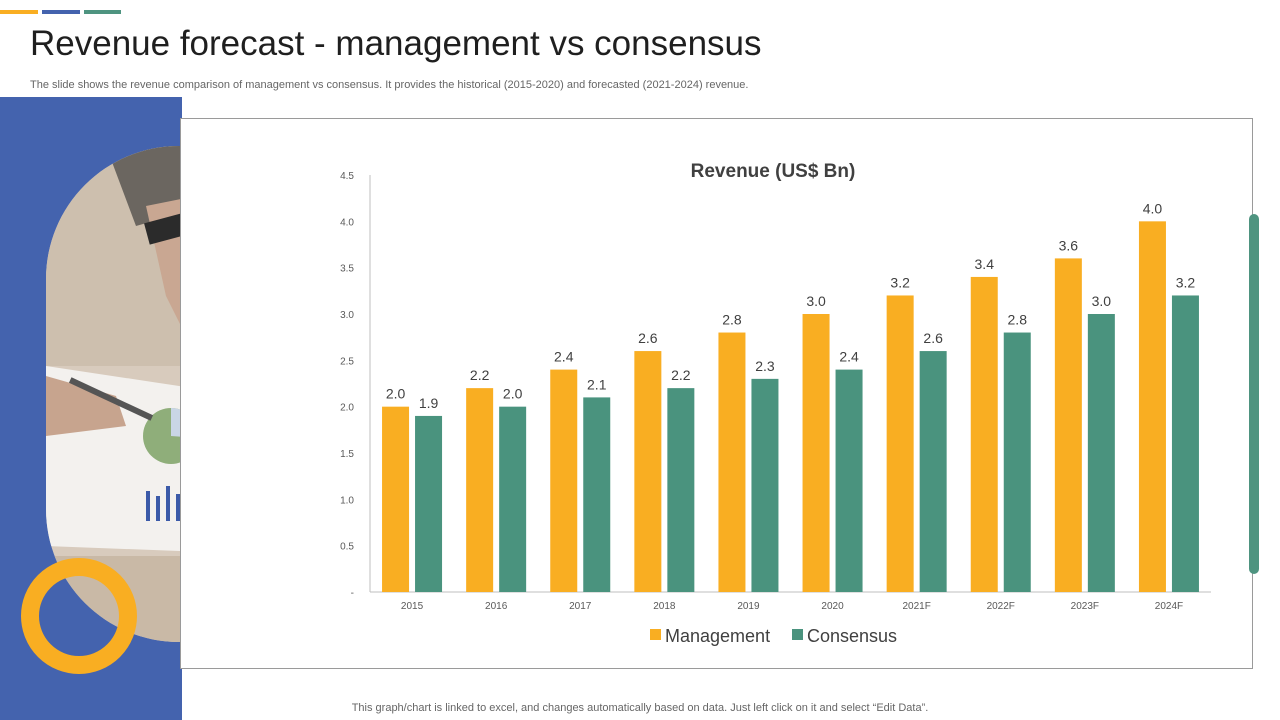 The image size is (1280, 720). Describe the element at coordinates (748, 606) in the screenshot. I see `x-tick-label: 2019` at that location.